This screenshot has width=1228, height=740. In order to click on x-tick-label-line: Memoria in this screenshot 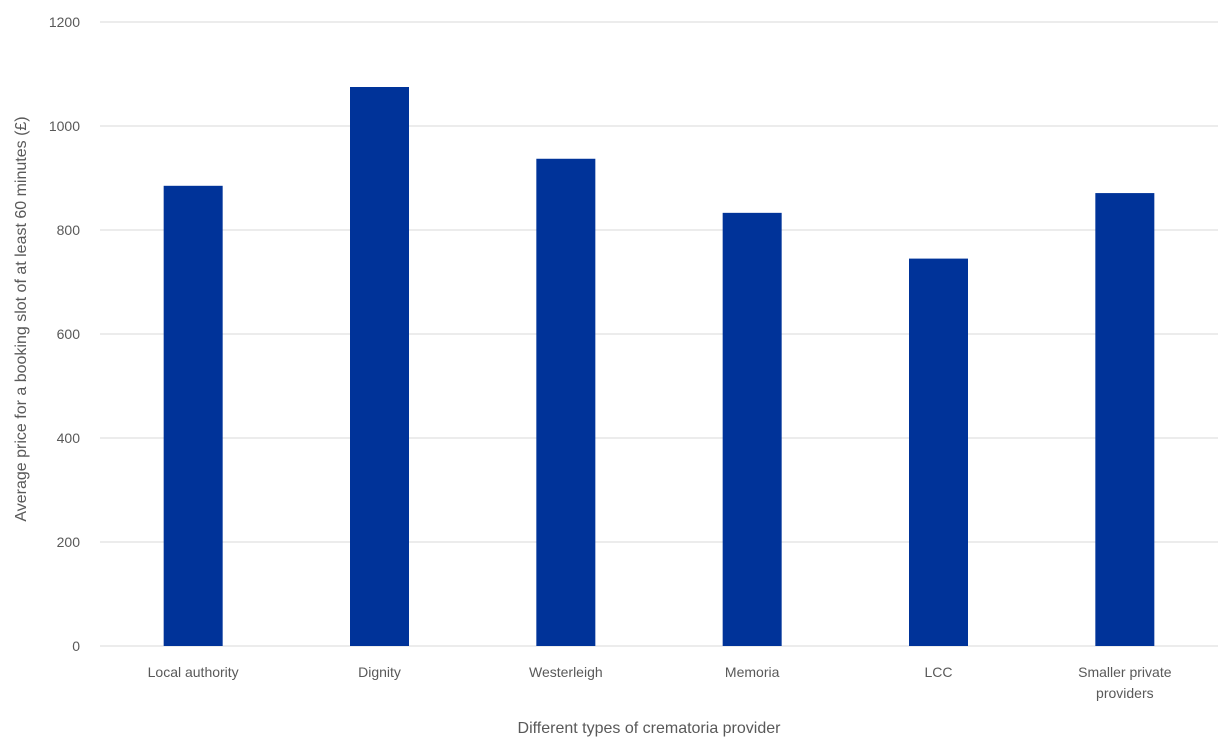, I will do `click(752, 672)`.